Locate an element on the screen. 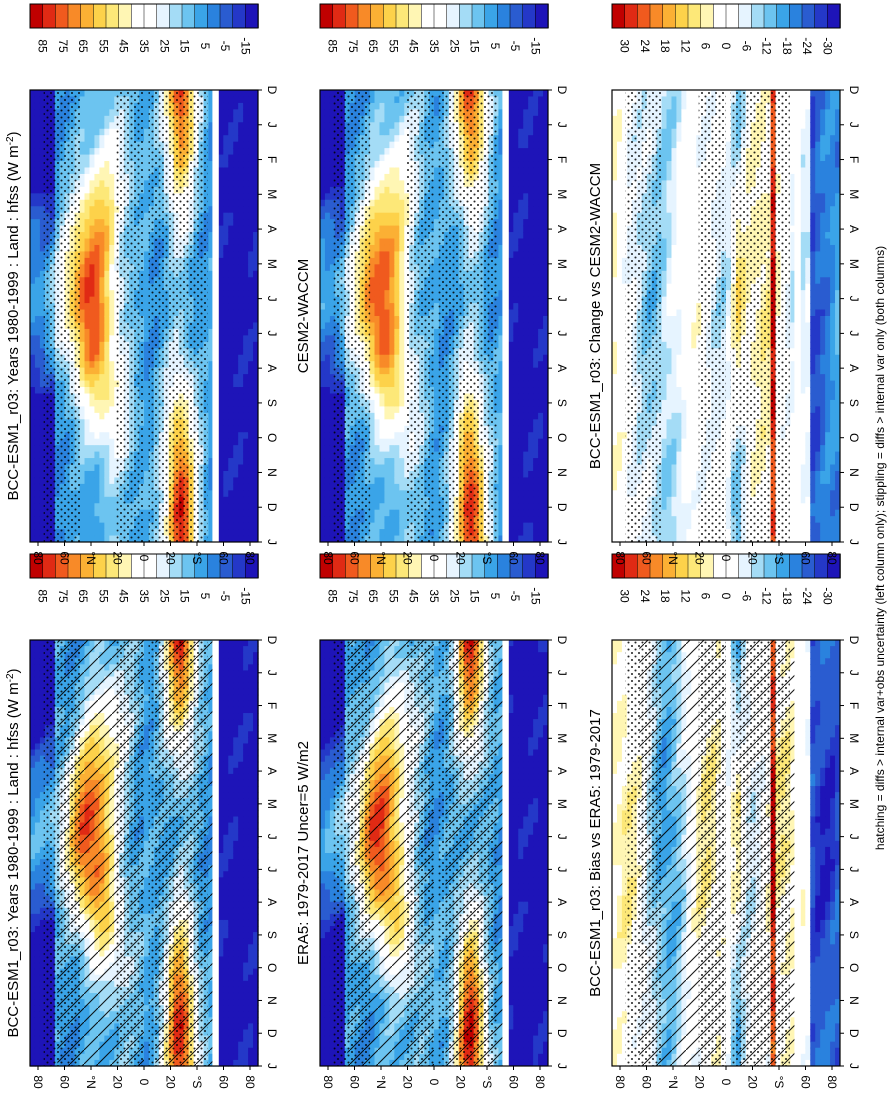  colorbar-label: 75 is located at coordinates (63, 596).